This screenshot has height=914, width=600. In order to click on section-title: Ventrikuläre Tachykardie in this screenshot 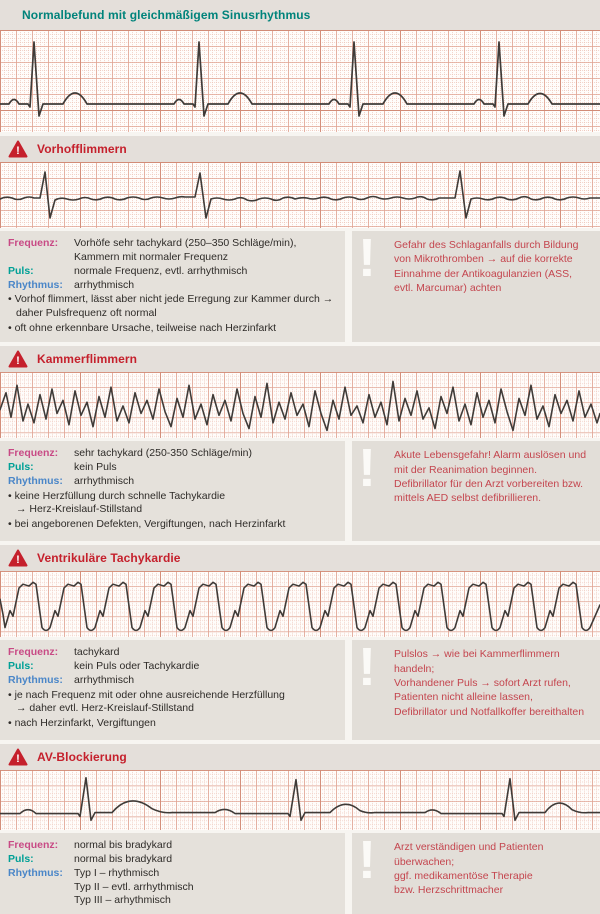, I will do `click(109, 558)`.